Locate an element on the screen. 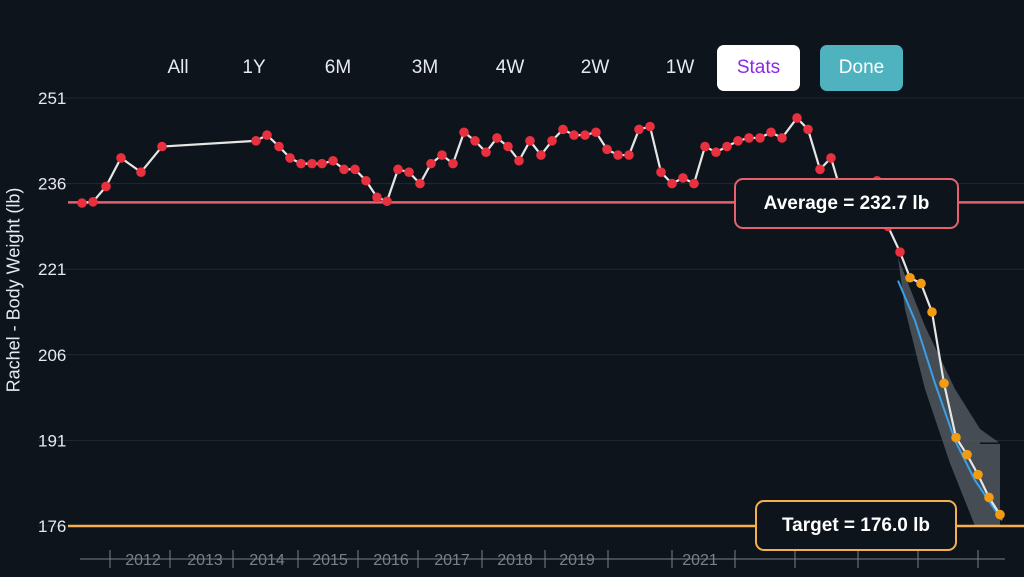 Image resolution: width=1024 pixels, height=577 pixels. projection-band is located at coordinates (949, 391).